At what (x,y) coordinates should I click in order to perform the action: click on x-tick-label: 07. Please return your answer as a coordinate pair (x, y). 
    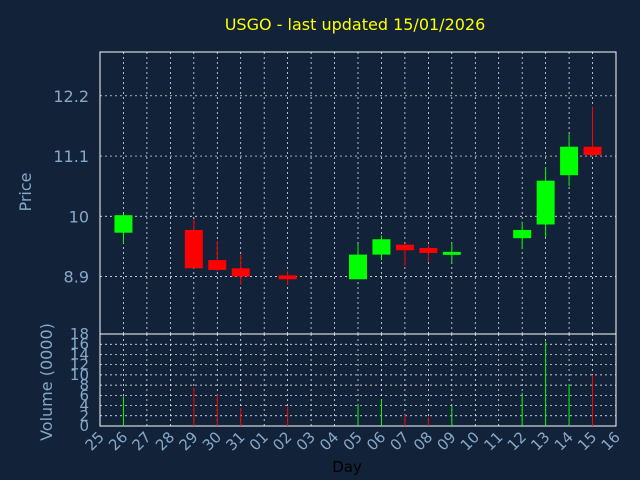
    Looking at the image, I should click on (400, 441).